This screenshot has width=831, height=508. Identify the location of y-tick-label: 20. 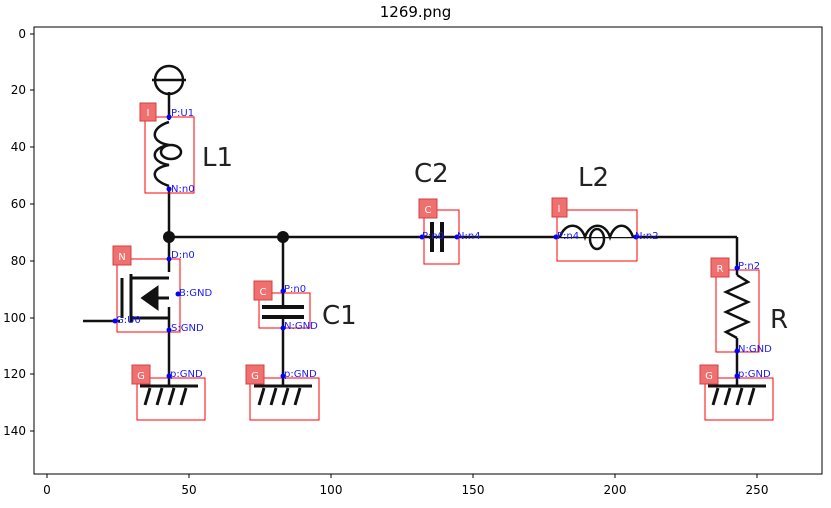
(18, 90).